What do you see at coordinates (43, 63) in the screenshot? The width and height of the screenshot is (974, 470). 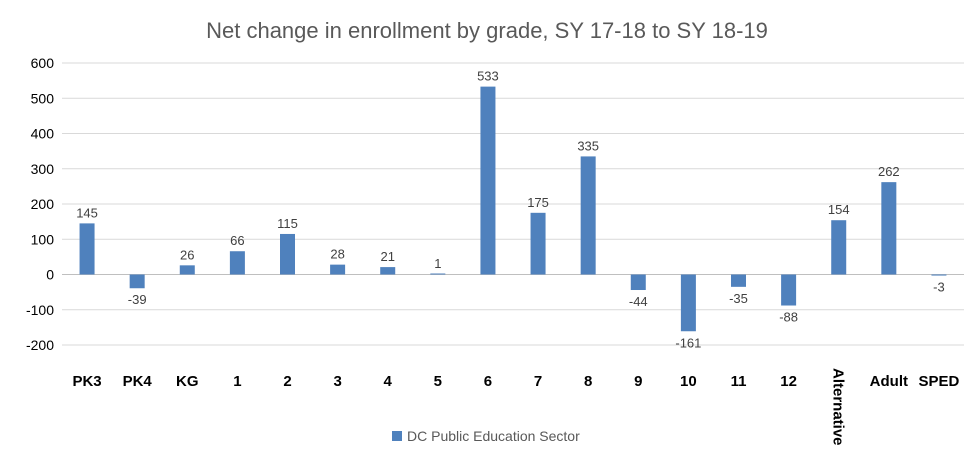 I see `y-tick-label: 600` at bounding box center [43, 63].